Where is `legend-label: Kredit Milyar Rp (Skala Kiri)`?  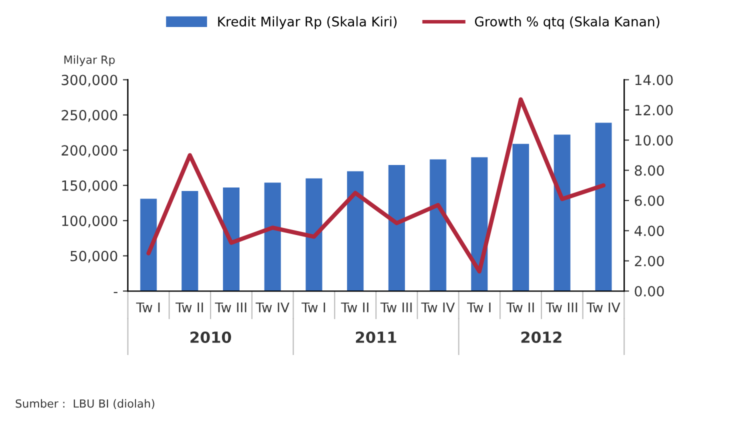
legend-label: Kredit Milyar Rp (Skala Kiri) is located at coordinates (307, 23).